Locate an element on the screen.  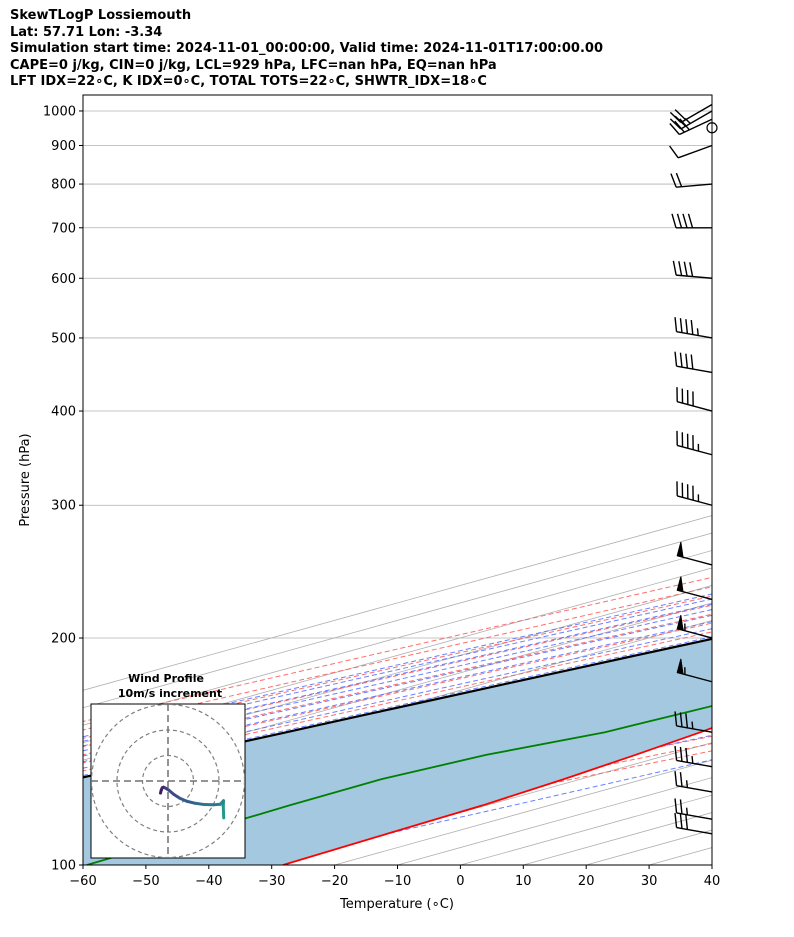
y-tick-label: 100 is located at coordinates (63, 866).